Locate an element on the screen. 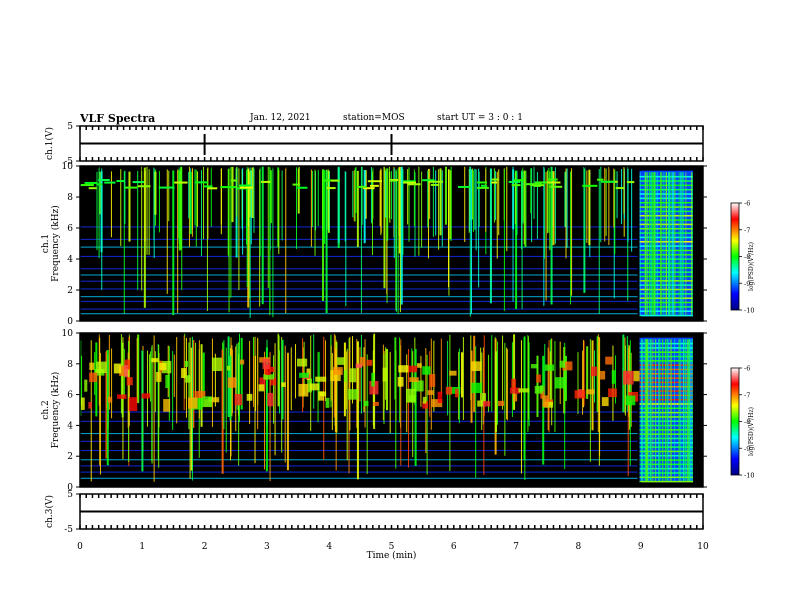 This screenshot has height=612, width=792. x-tick-label: 7 is located at coordinates (516, 547).